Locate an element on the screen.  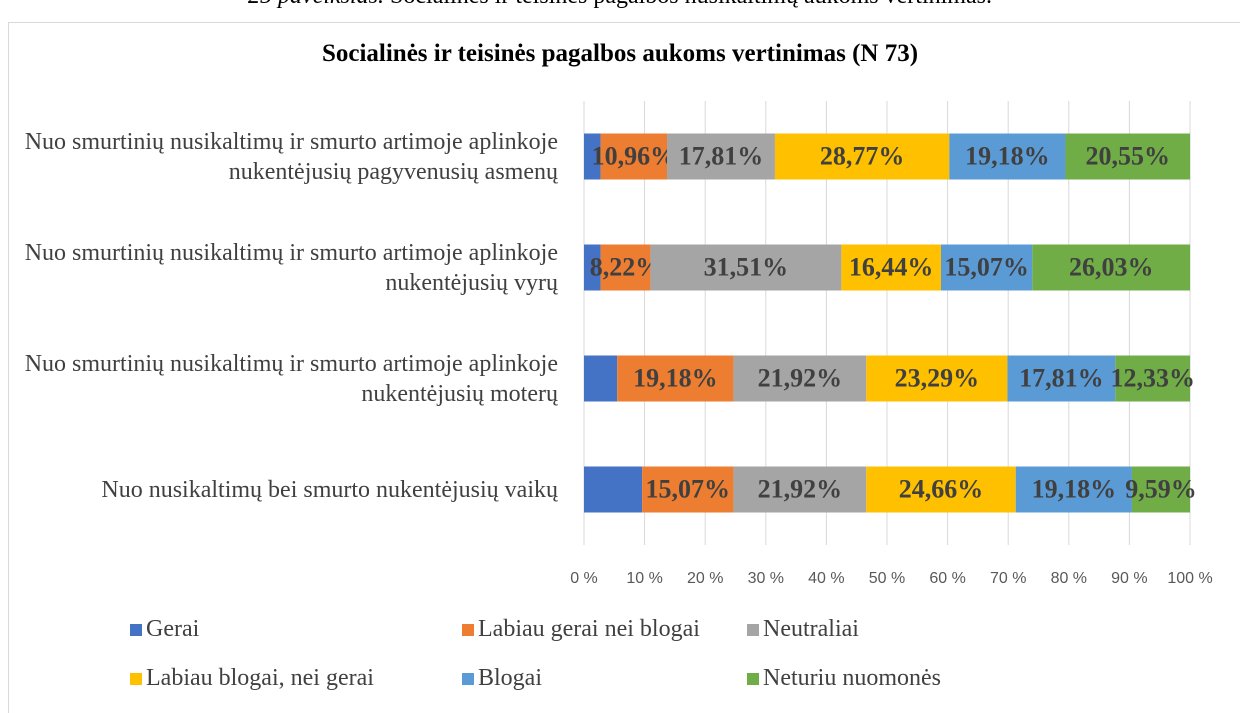
data-label: 24,66% is located at coordinates (941, 488).